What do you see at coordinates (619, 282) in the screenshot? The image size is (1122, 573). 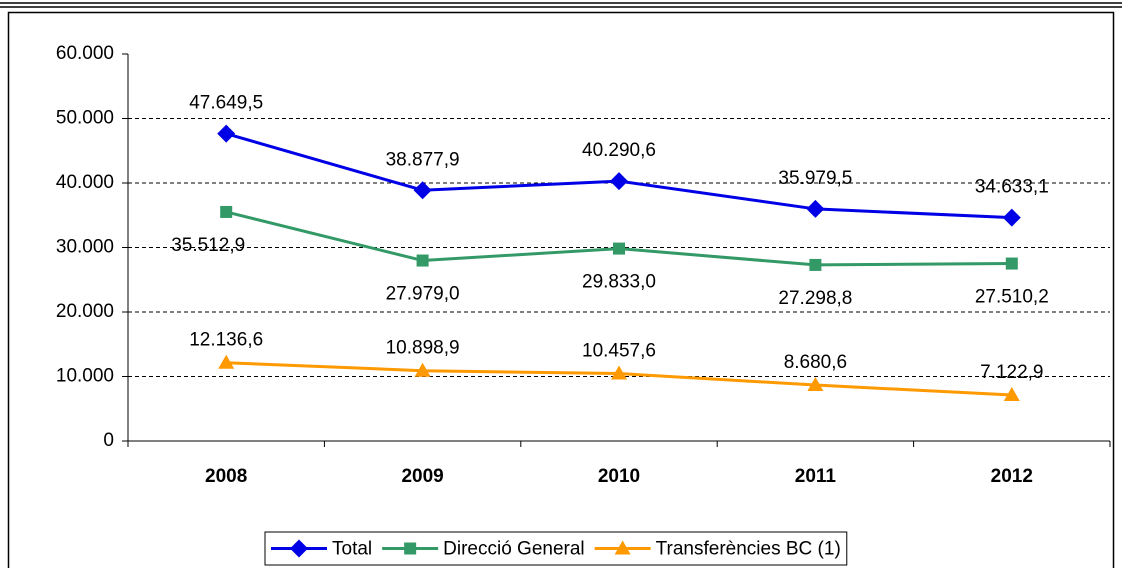 I see `data-label: 29.833,0` at bounding box center [619, 282].